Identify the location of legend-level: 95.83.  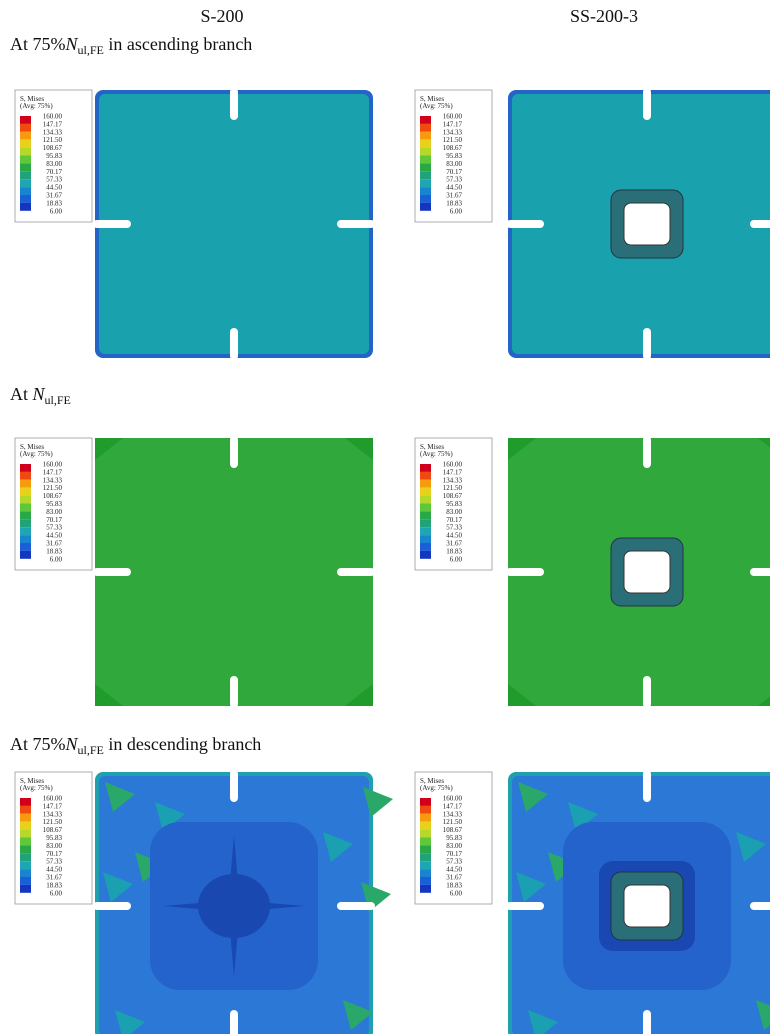
(454, 838).